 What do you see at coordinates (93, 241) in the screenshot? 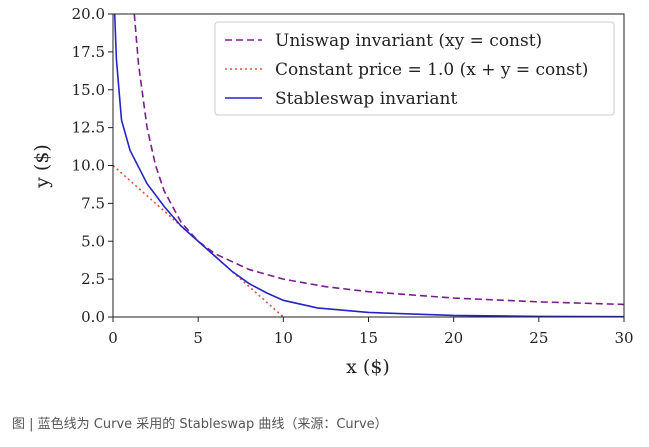
I see `y-tick-label: 5.0` at bounding box center [93, 241].